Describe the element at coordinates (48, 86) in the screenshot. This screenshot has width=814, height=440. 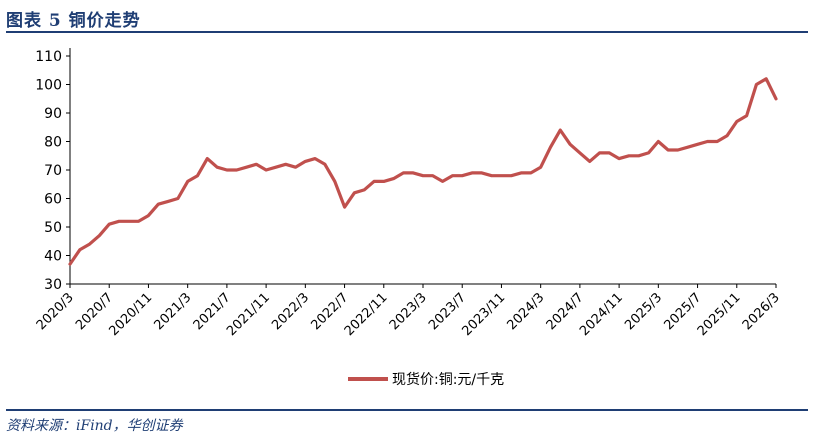
I see `y-tick-label: 100` at that location.